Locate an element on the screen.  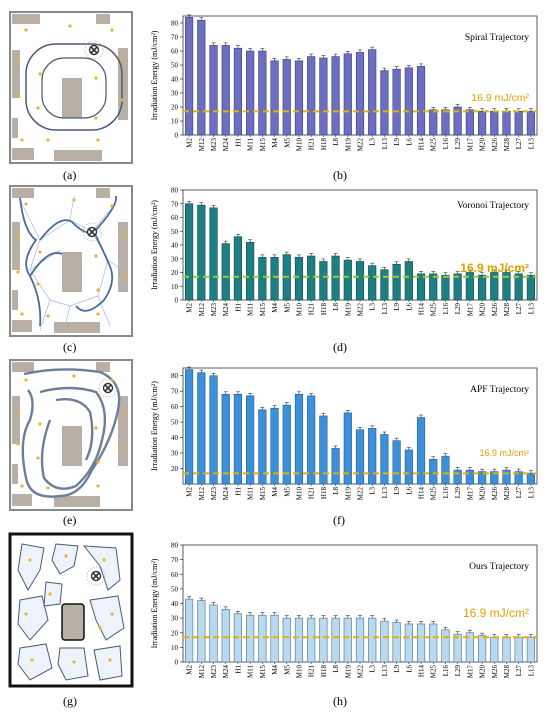
y-tick-label: 20 is located at coordinates (175, 108).